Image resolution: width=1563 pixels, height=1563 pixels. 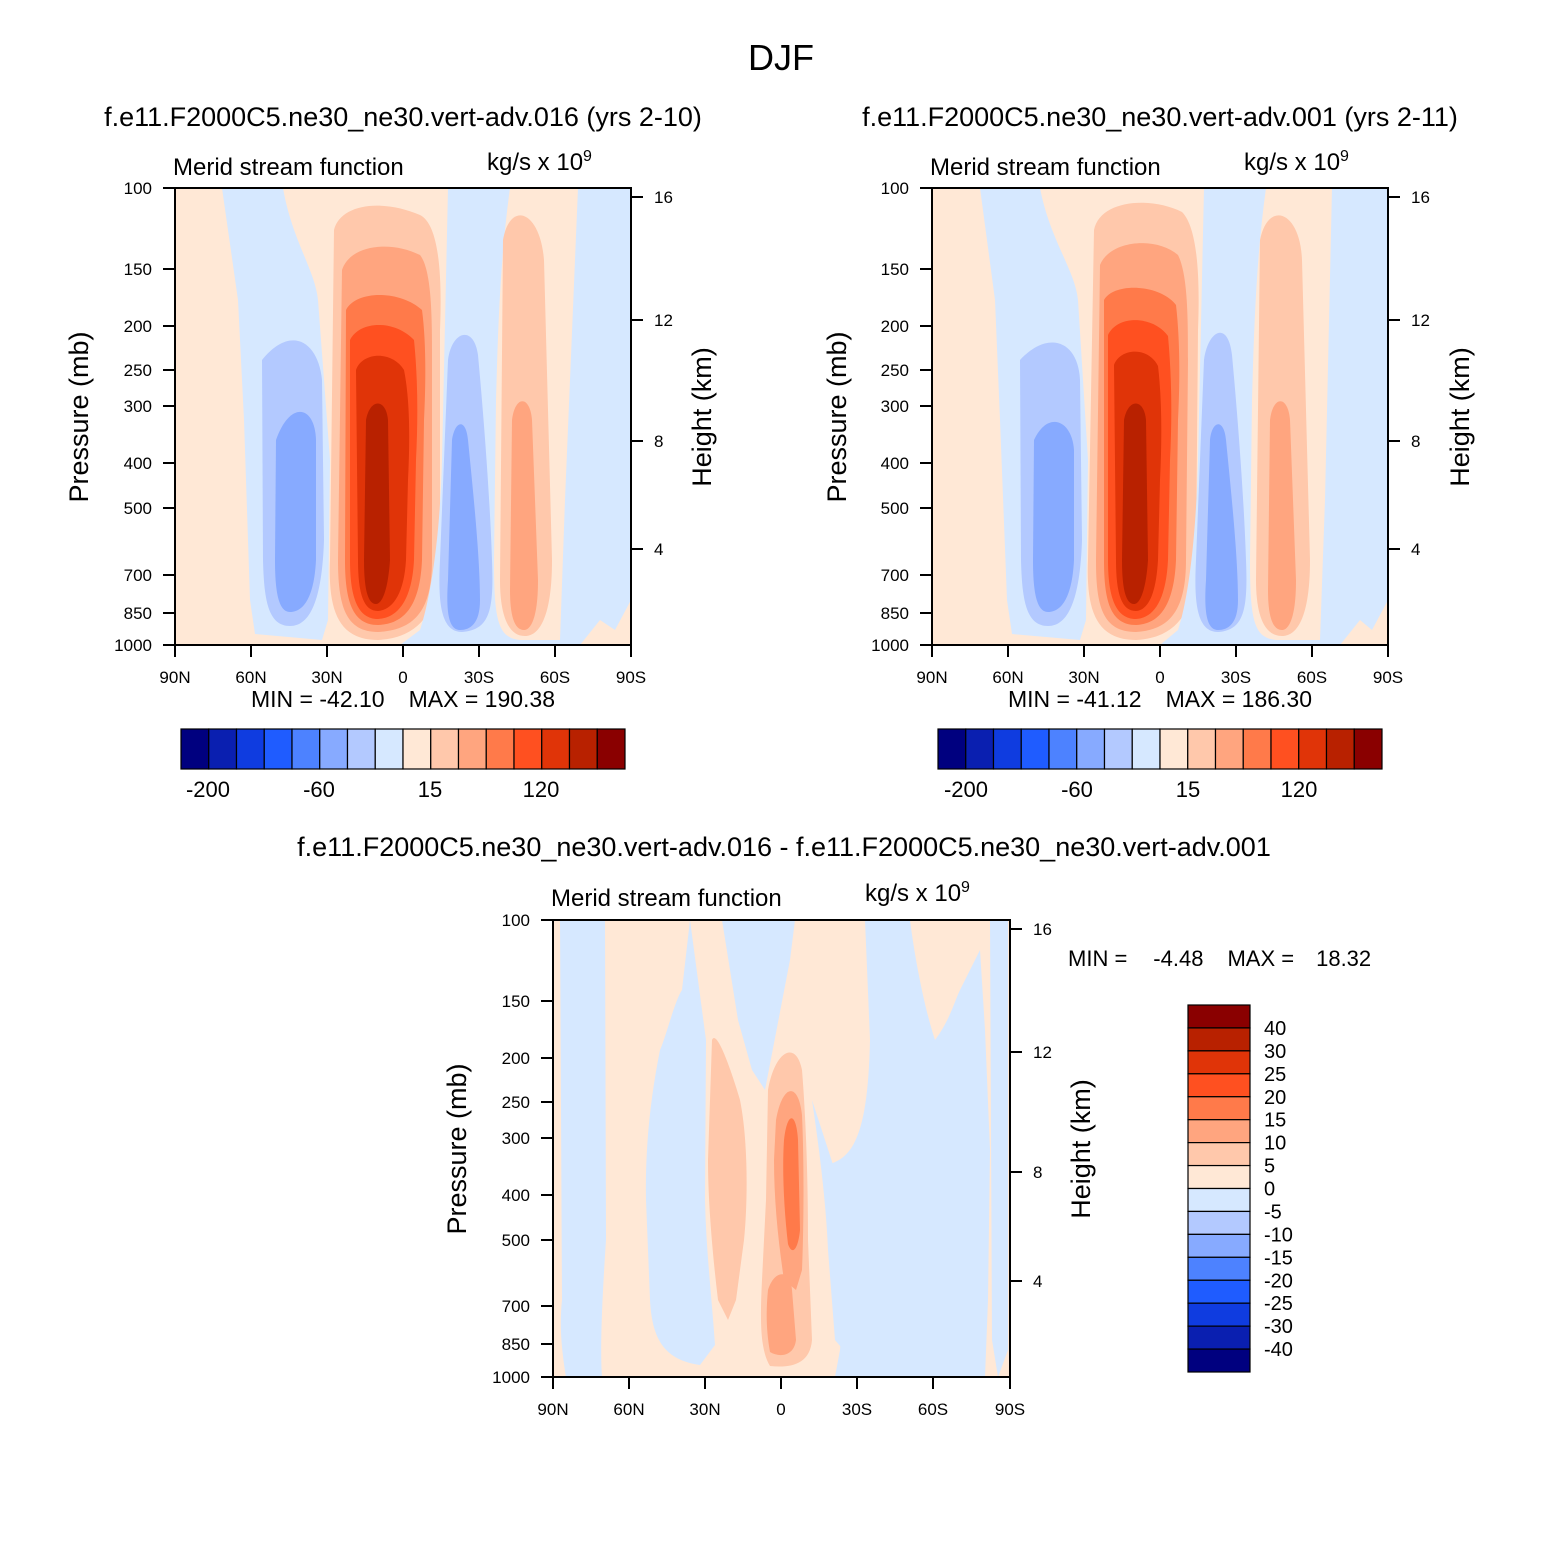 I want to click on panel-b-xtick-label: 60N, so click(x=1007, y=677).